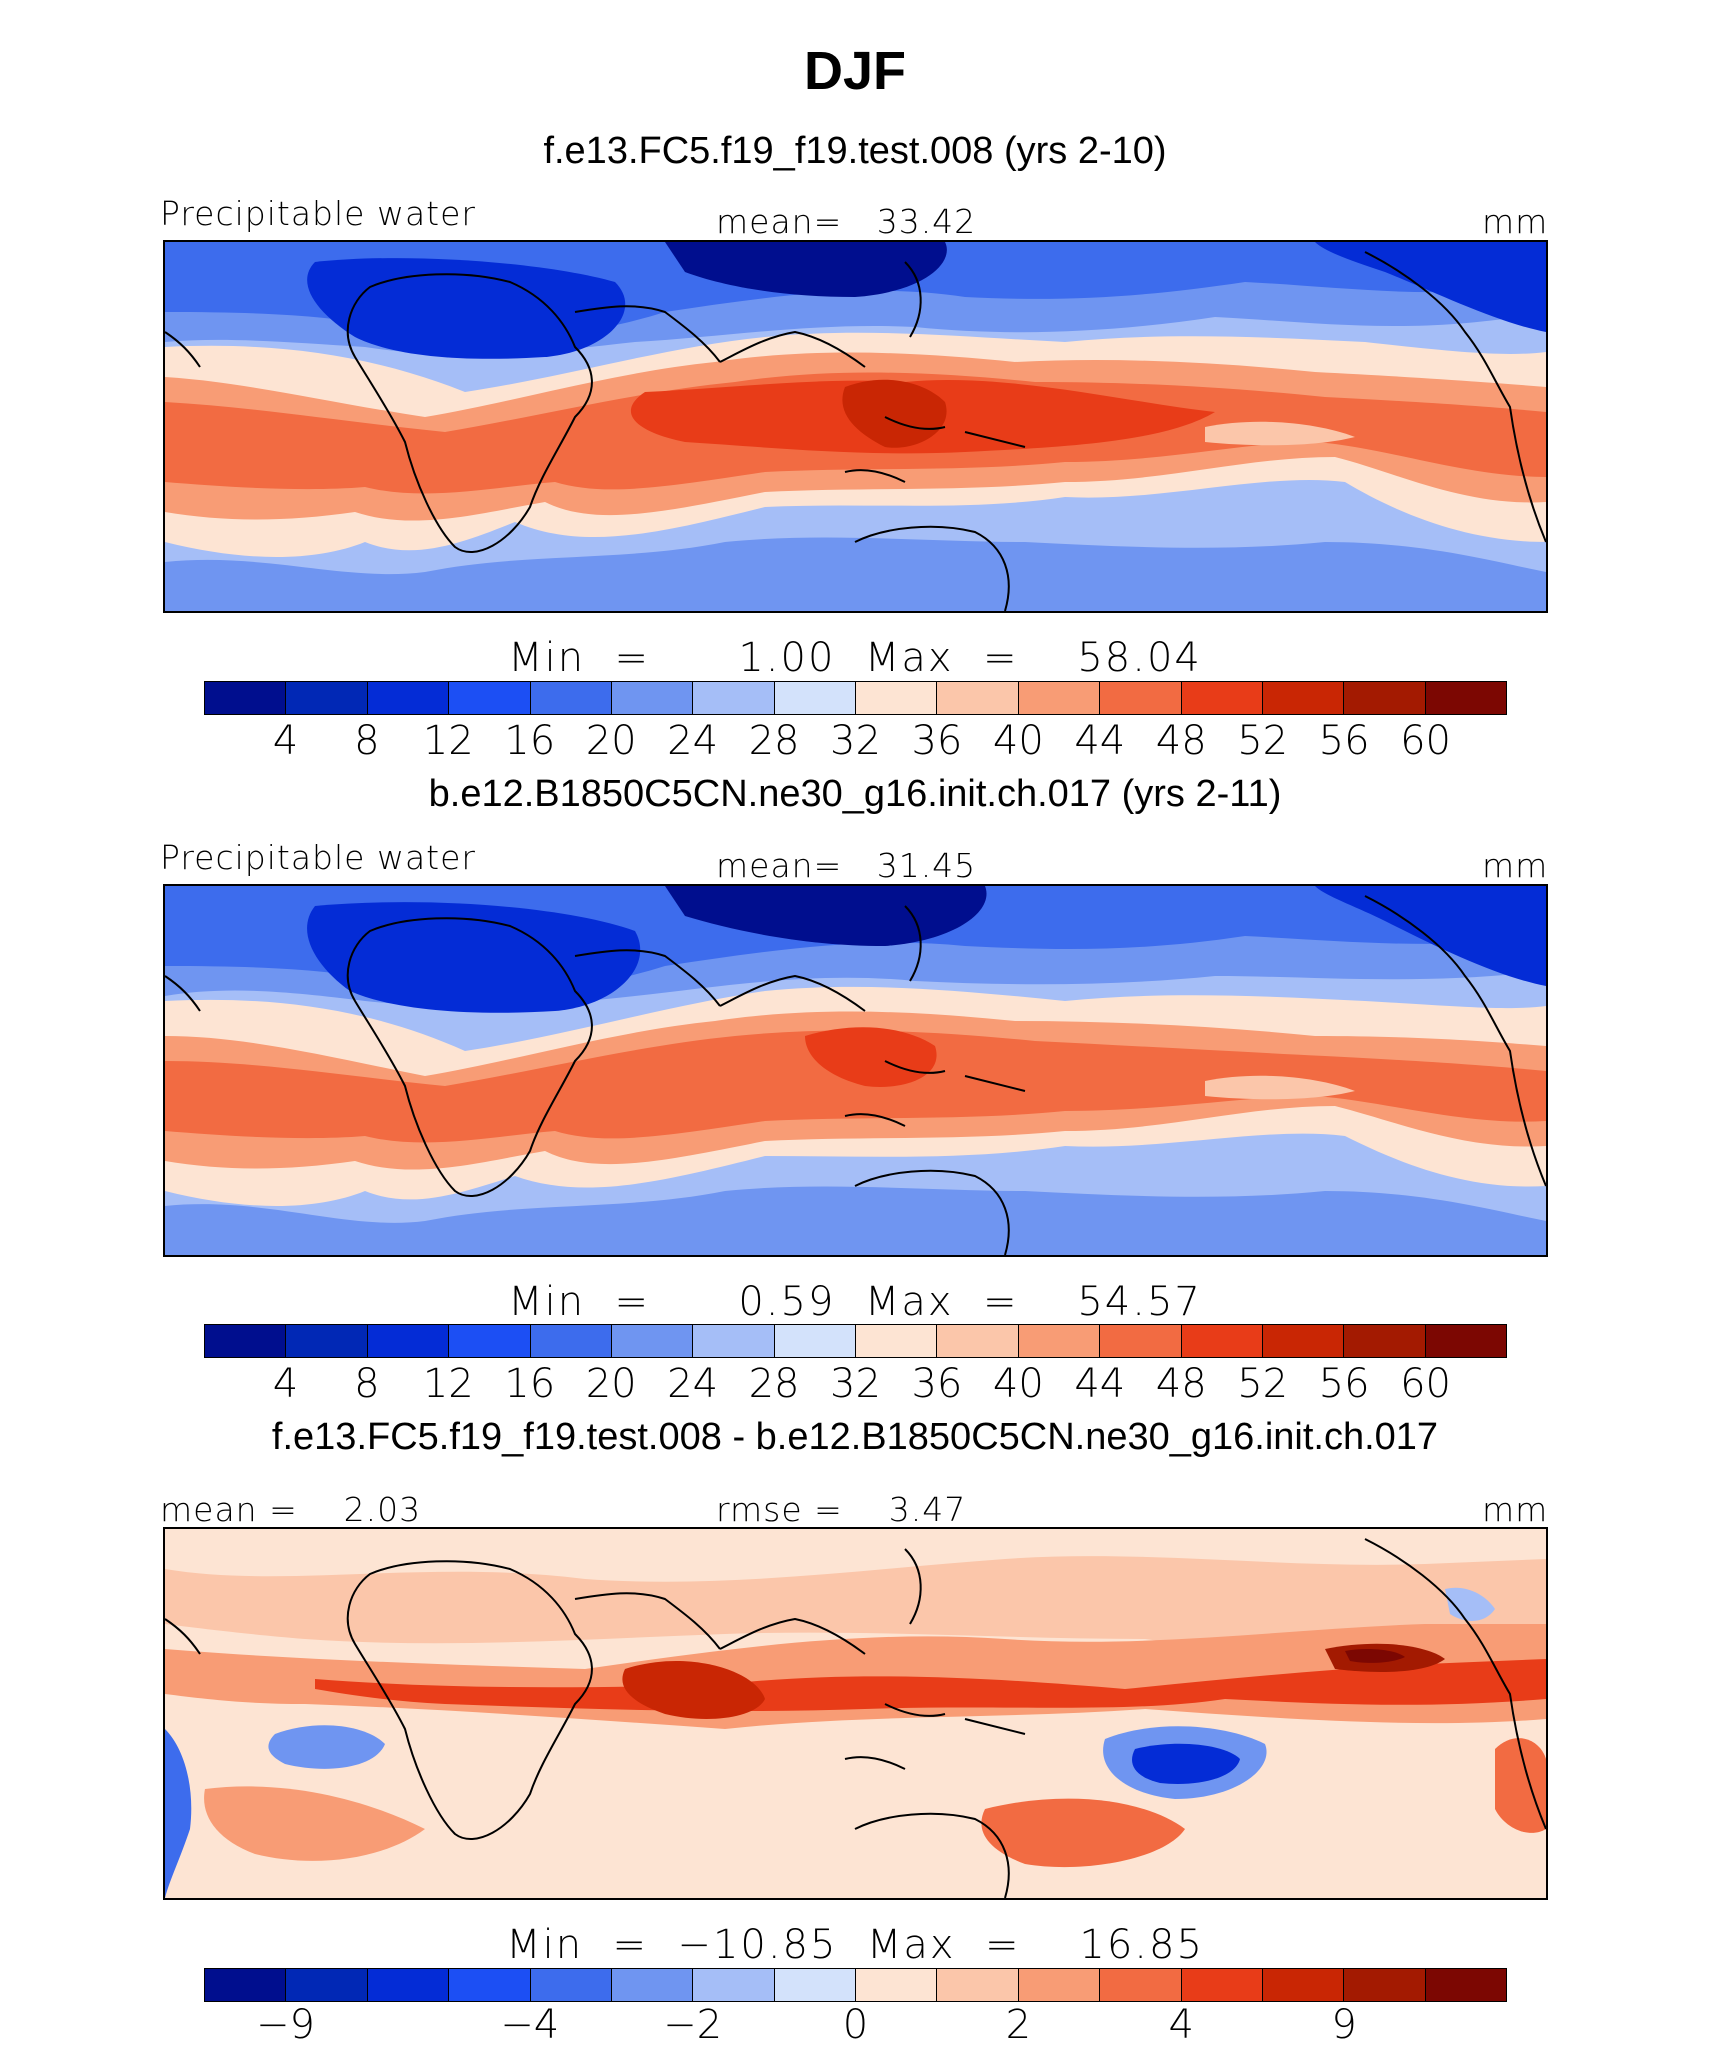  I want to click on panel-3-colorbar-ticks: −9 −4 −2 0 2 4 9, so click(855, 2025).